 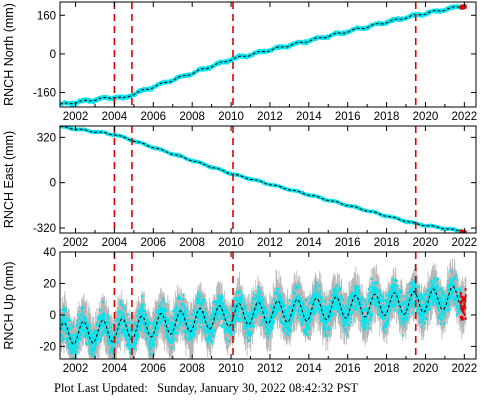 I want to click on recent-points-east, so click(x=463, y=231).